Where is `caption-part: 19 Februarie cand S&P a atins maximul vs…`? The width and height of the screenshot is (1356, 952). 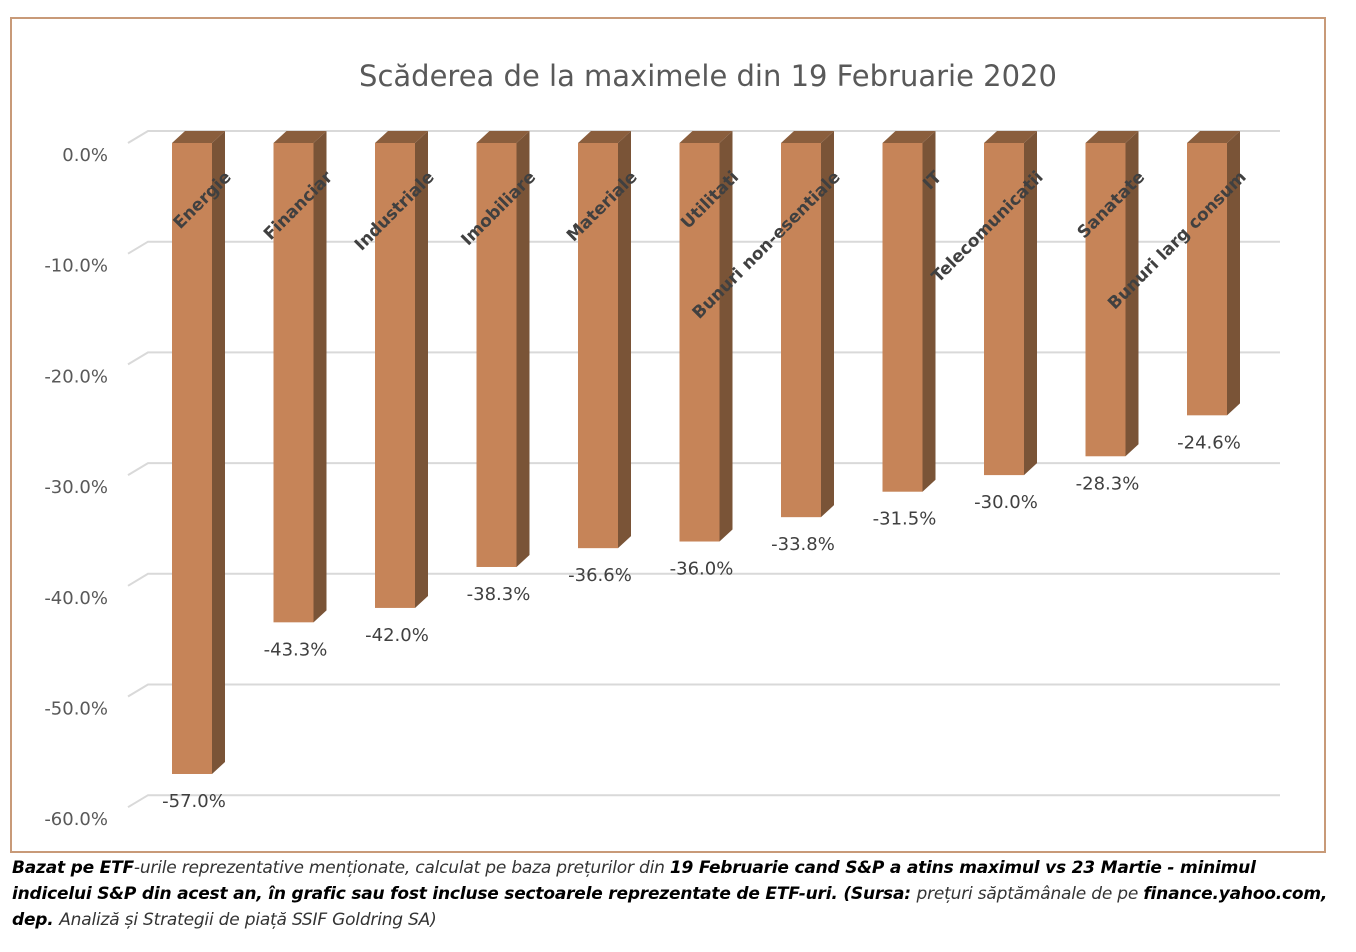 caption-part: 19 Februarie cand S&P a atins maximul vs… is located at coordinates (634, 881).